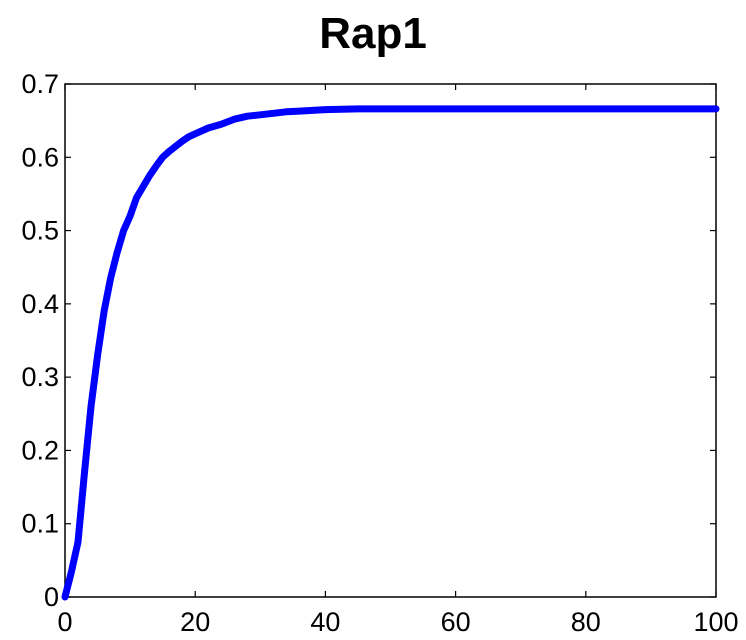 This screenshot has width=746, height=640. I want to click on y-tick-label: 0, so click(51, 597).